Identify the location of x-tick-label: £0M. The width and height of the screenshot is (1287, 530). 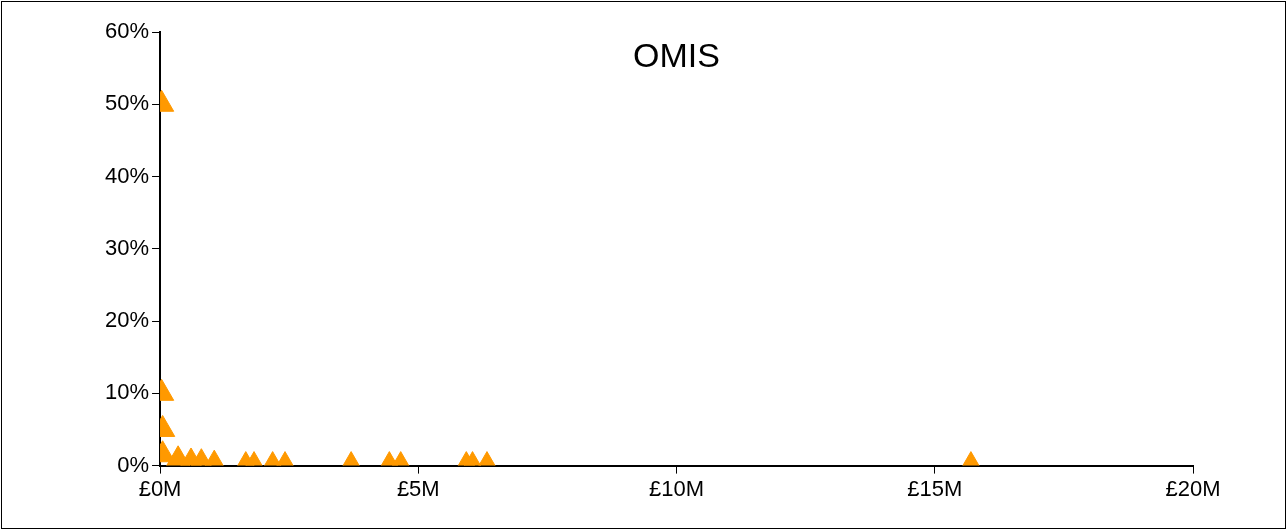
(160, 488).